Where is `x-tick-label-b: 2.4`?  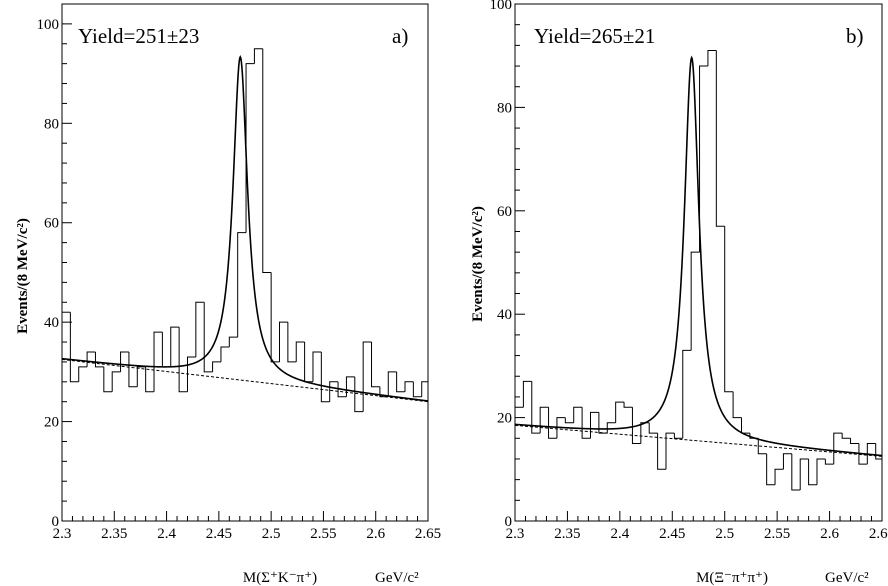
x-tick-label-b: 2.4 is located at coordinates (619, 534).